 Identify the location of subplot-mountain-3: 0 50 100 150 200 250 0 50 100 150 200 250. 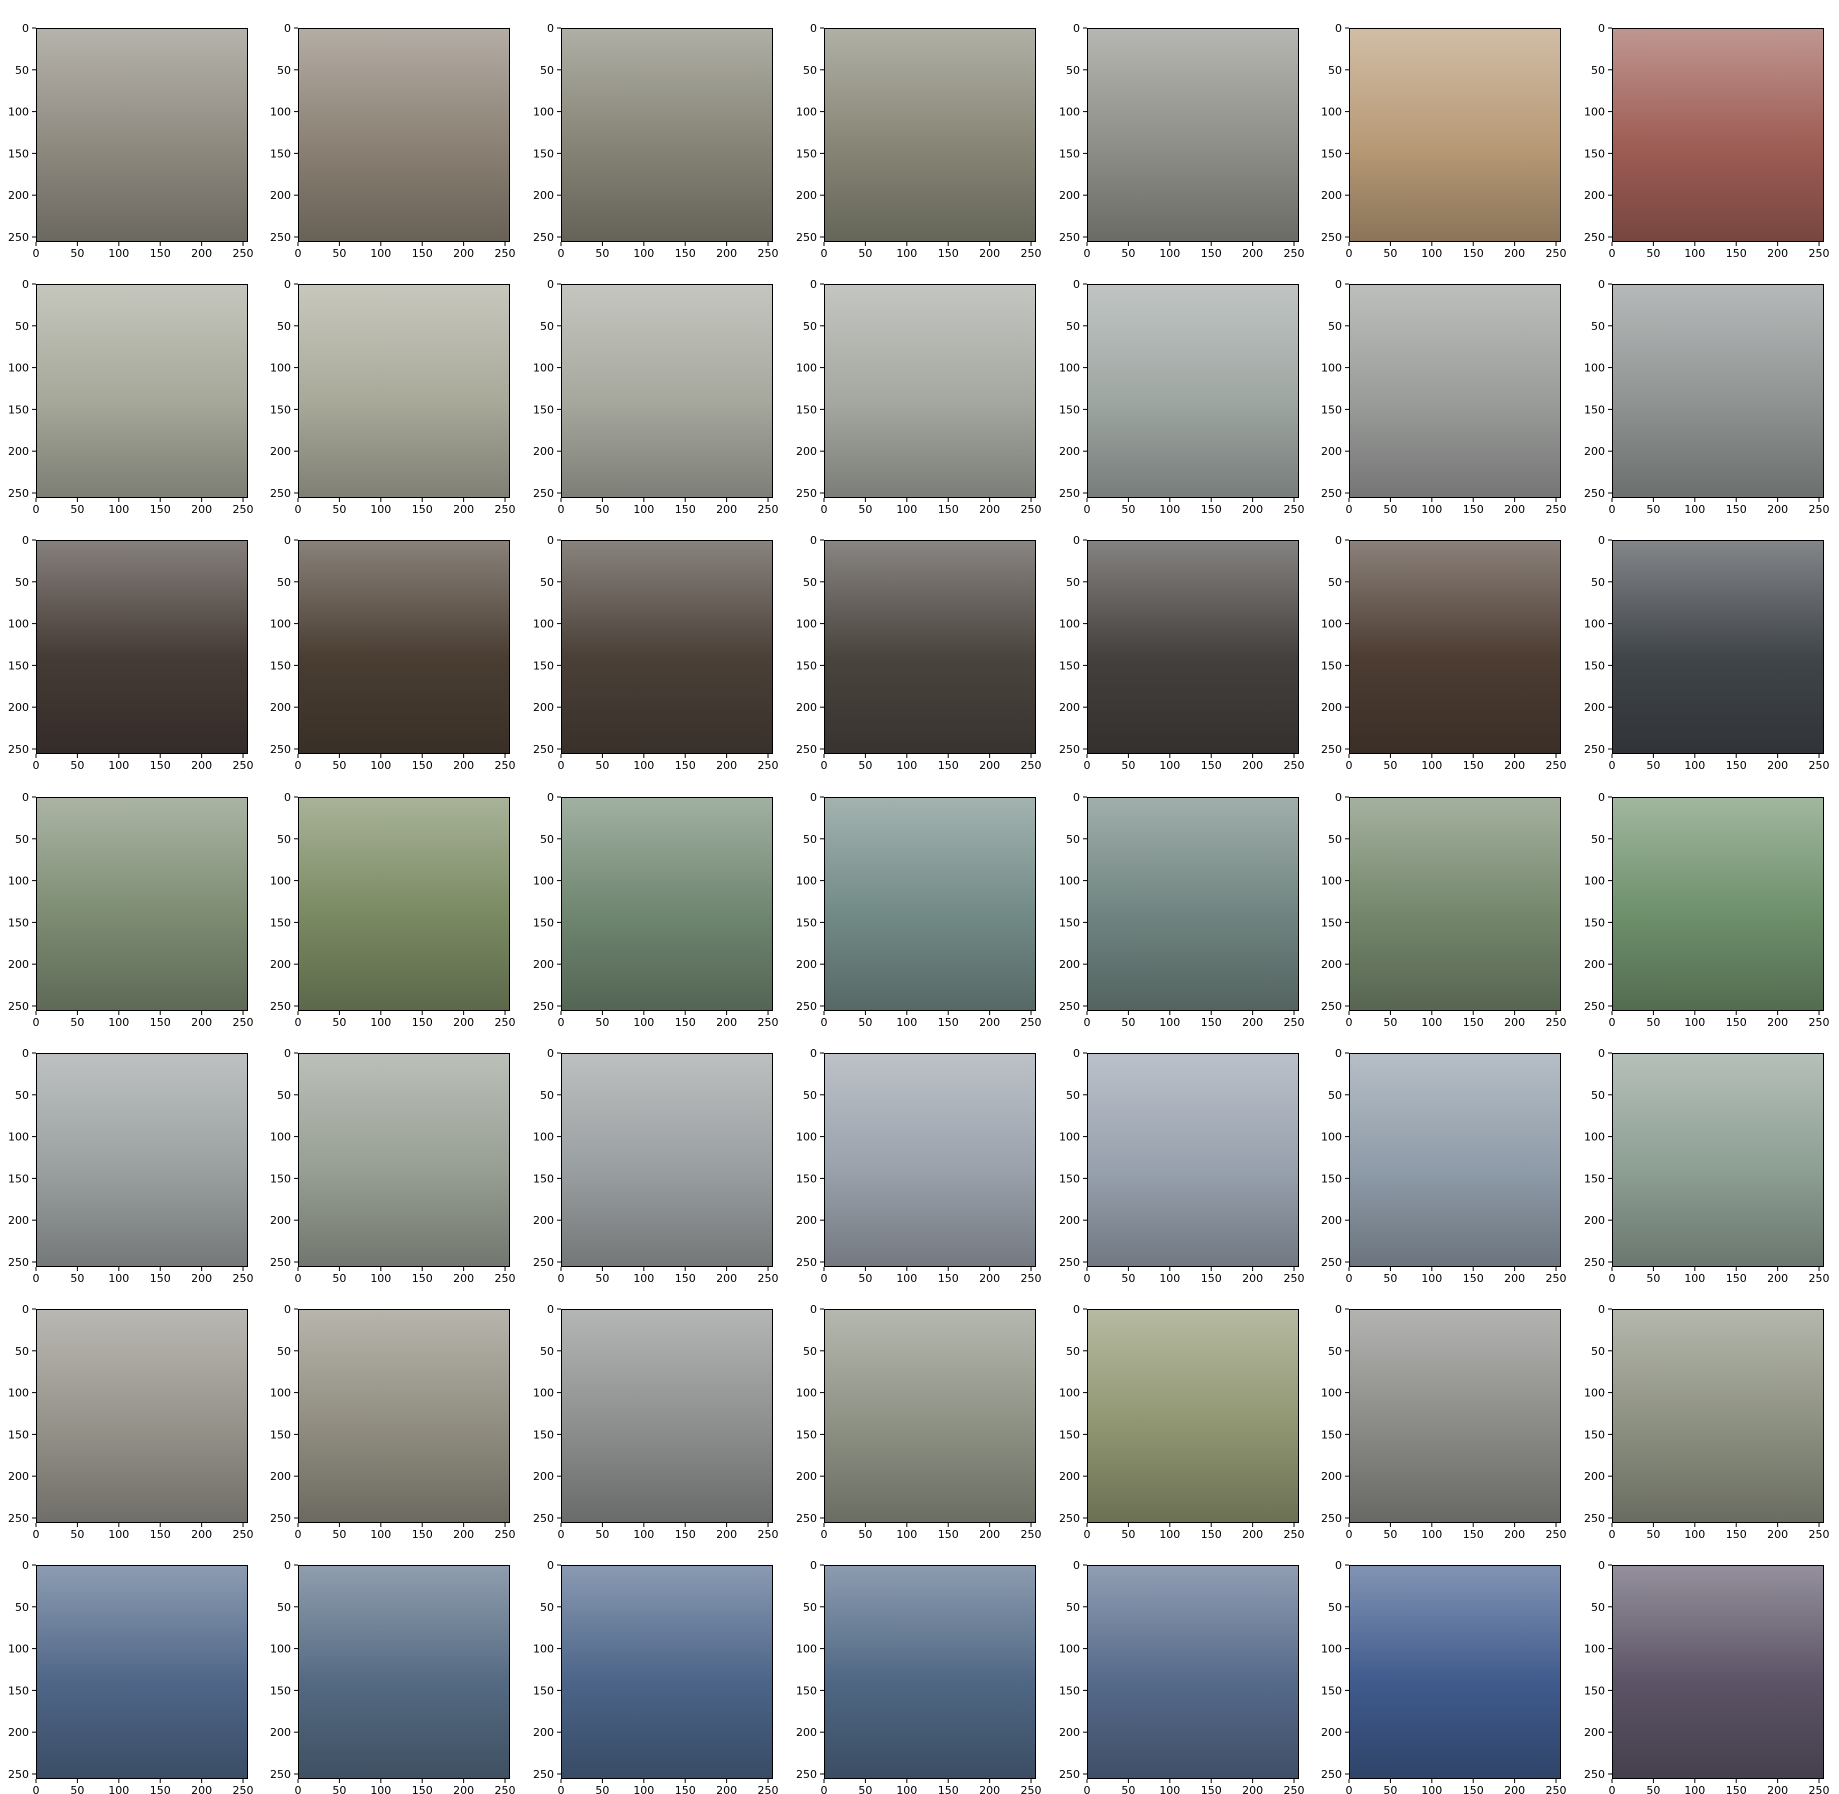
(656, 397).